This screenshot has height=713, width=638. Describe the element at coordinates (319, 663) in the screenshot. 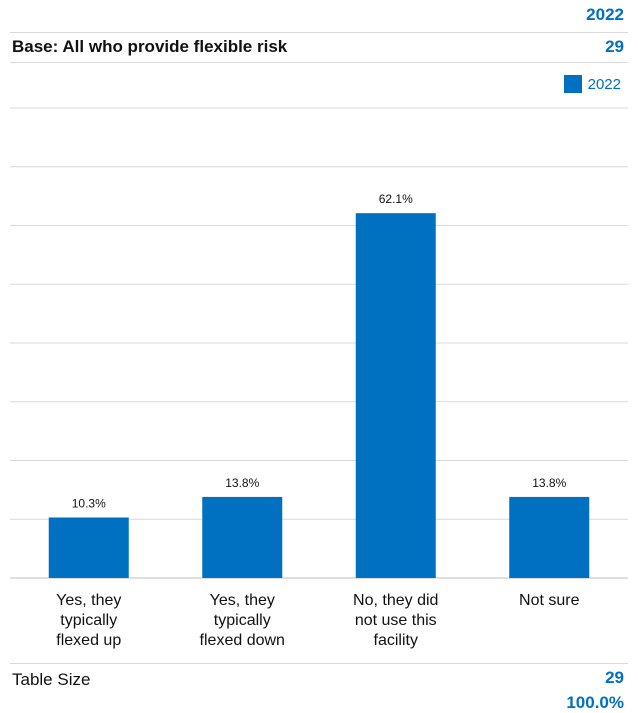

I see `footer-divider` at that location.